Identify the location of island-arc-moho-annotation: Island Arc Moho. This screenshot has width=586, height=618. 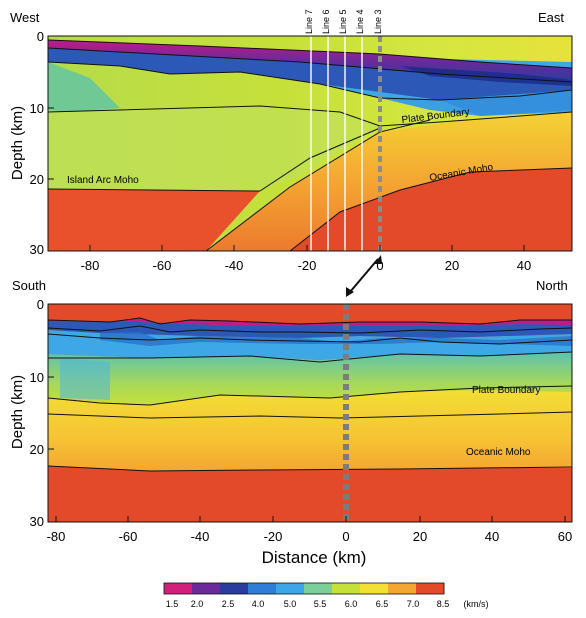
(103, 180).